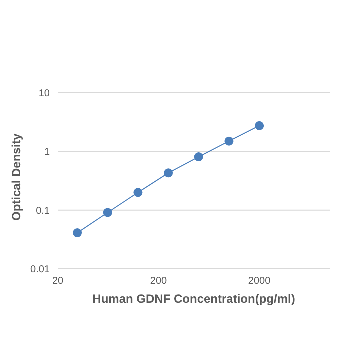 The image size is (350, 350). Describe the element at coordinates (44, 94) in the screenshot. I see `y-tick-label: 10` at that location.